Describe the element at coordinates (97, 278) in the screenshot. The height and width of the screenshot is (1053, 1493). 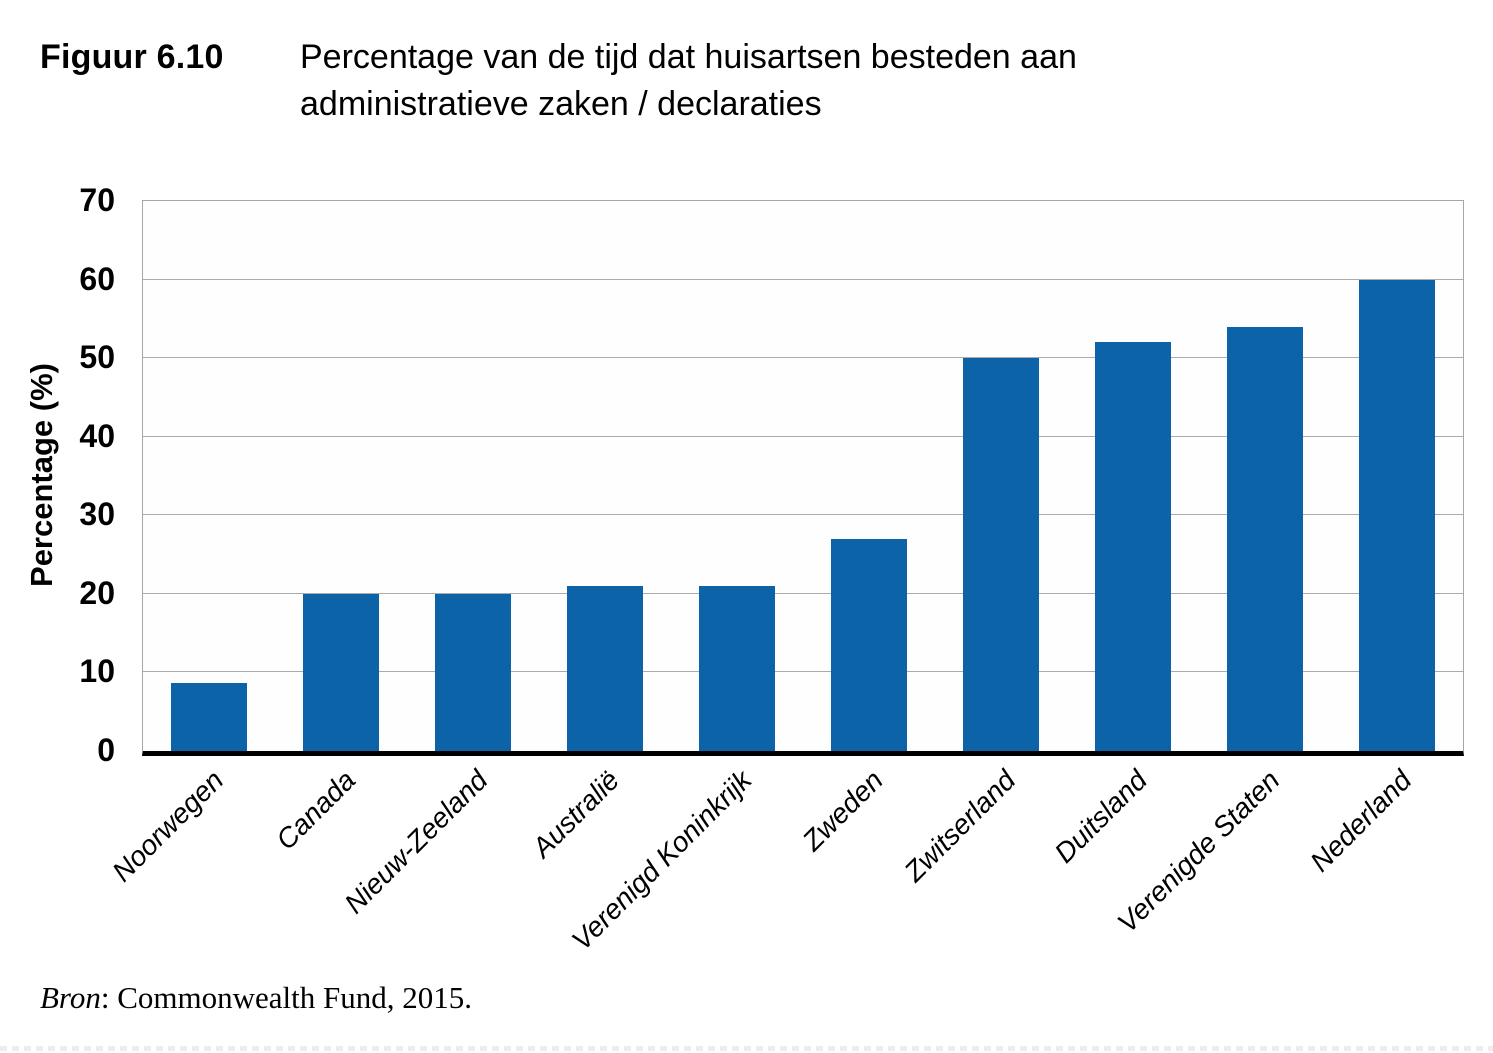
I see `y-tick-label: 60` at that location.